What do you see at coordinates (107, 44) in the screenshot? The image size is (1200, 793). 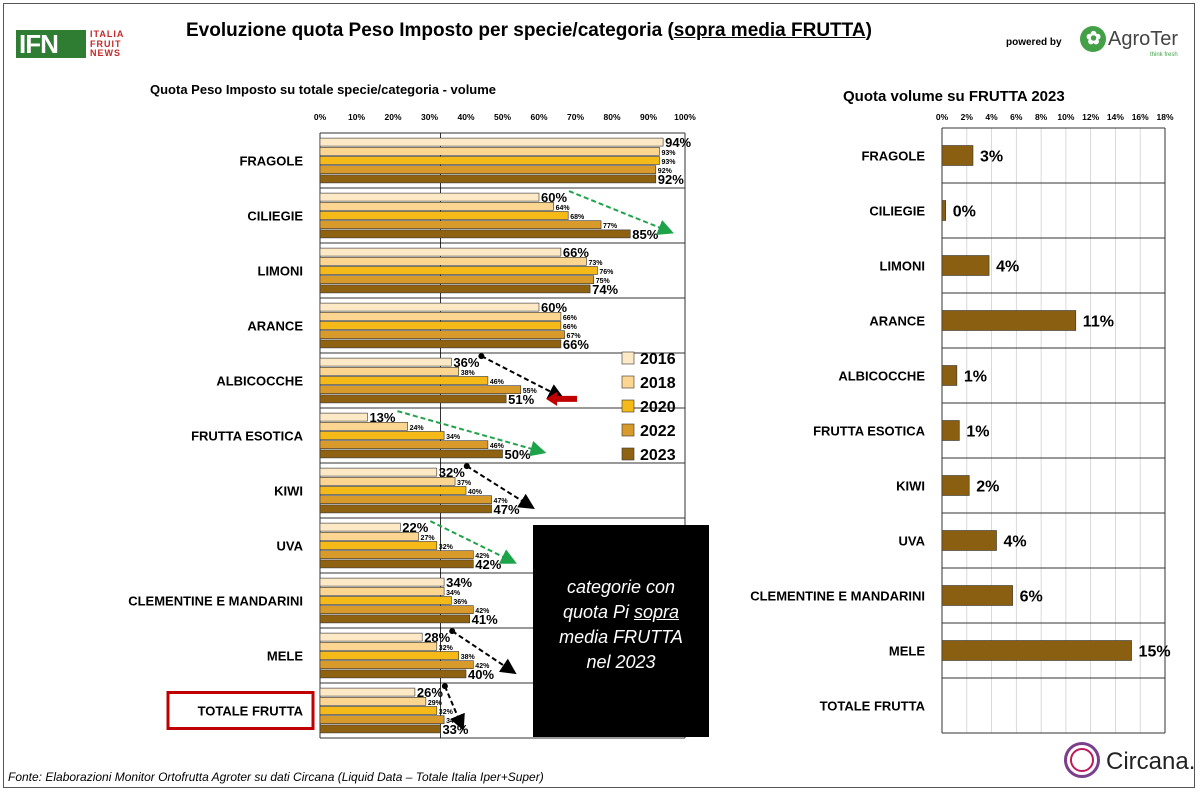 I see `ifn-logo-subtext: ITALIA FRUIT NEWS` at bounding box center [107, 44].